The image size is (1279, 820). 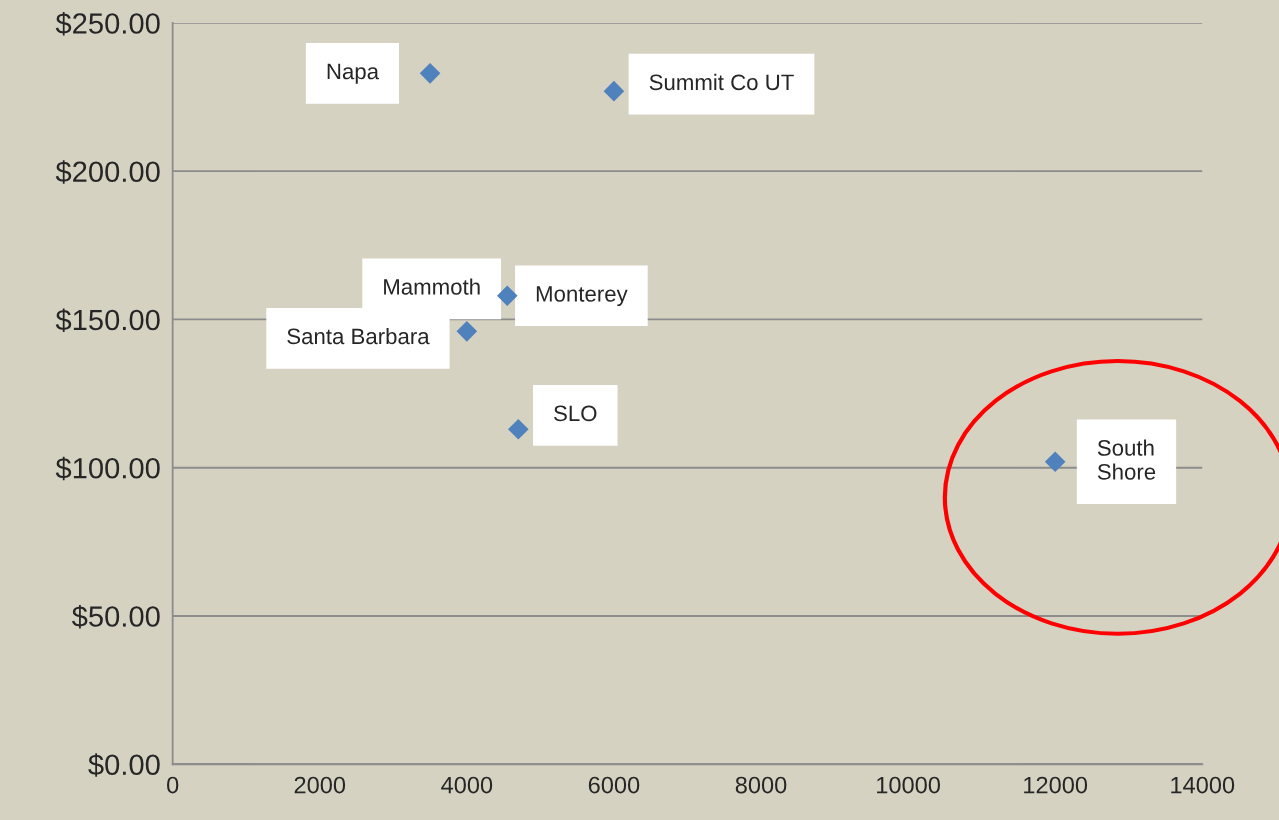 I want to click on annotation: South Shore, so click(x=1126, y=459).